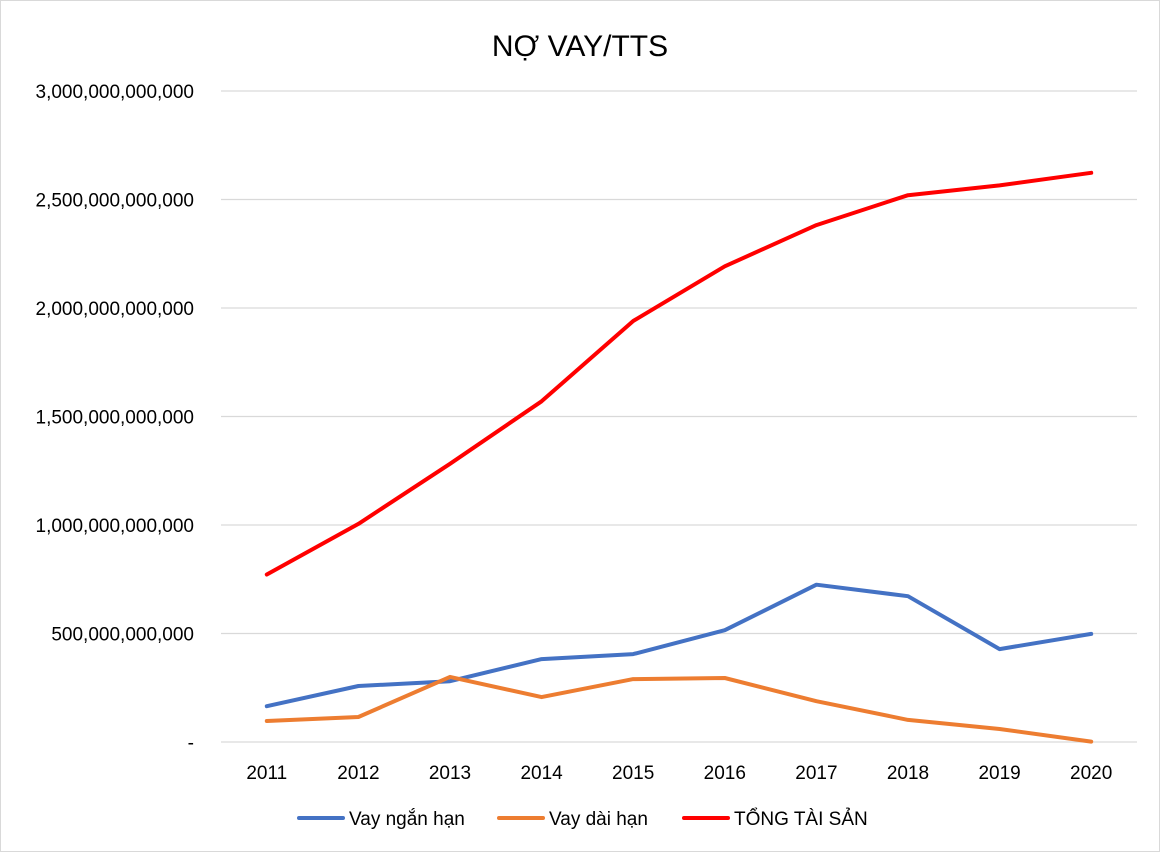 Image resolution: width=1160 pixels, height=852 pixels. Describe the element at coordinates (908, 773) in the screenshot. I see `x-tick-label: 2018` at that location.